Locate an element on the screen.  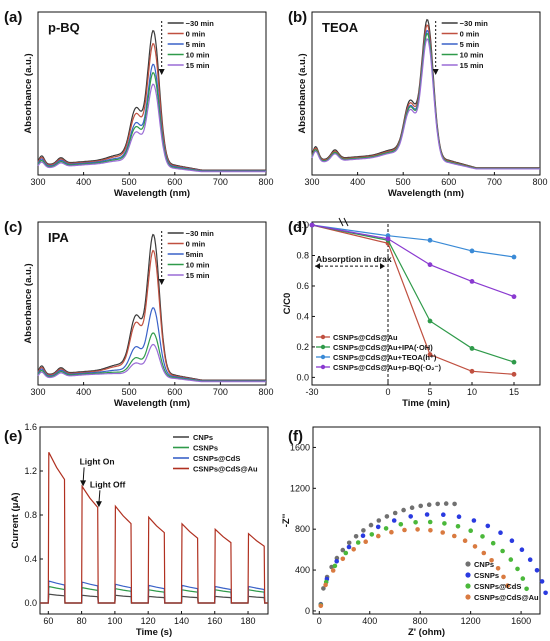
c-xtick-label: 300 is located at coordinates (37, 392).